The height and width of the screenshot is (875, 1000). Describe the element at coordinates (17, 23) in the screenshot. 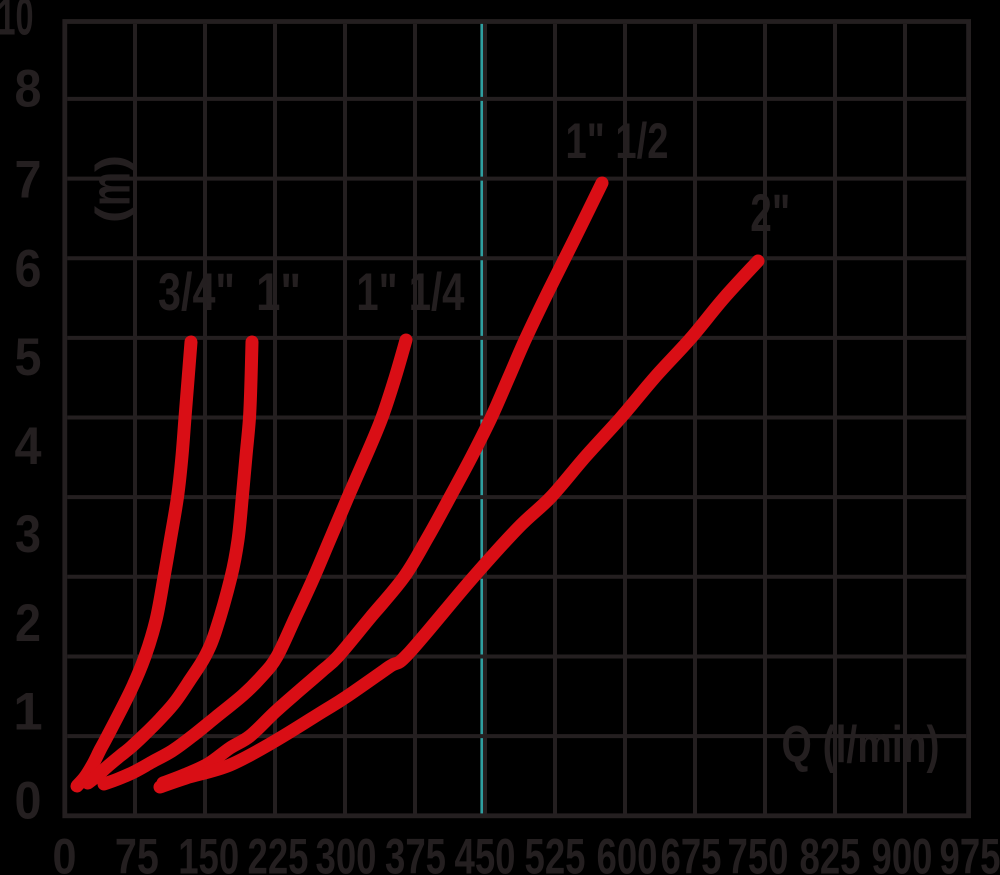

I see `svg-text: 10` at that location.